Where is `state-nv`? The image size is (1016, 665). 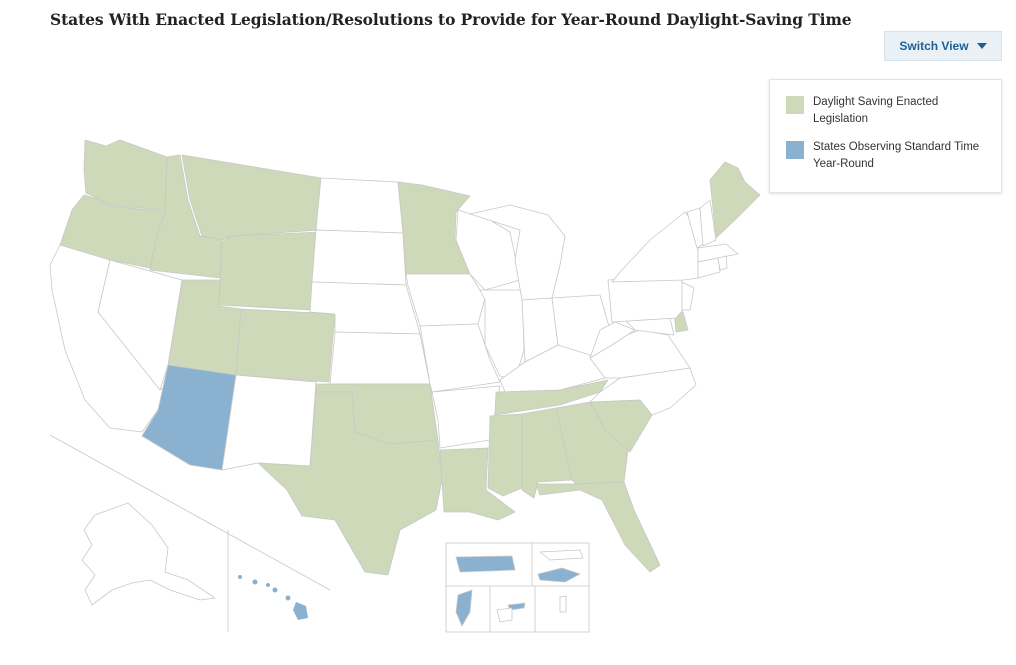
state-nv is located at coordinates (140, 325).